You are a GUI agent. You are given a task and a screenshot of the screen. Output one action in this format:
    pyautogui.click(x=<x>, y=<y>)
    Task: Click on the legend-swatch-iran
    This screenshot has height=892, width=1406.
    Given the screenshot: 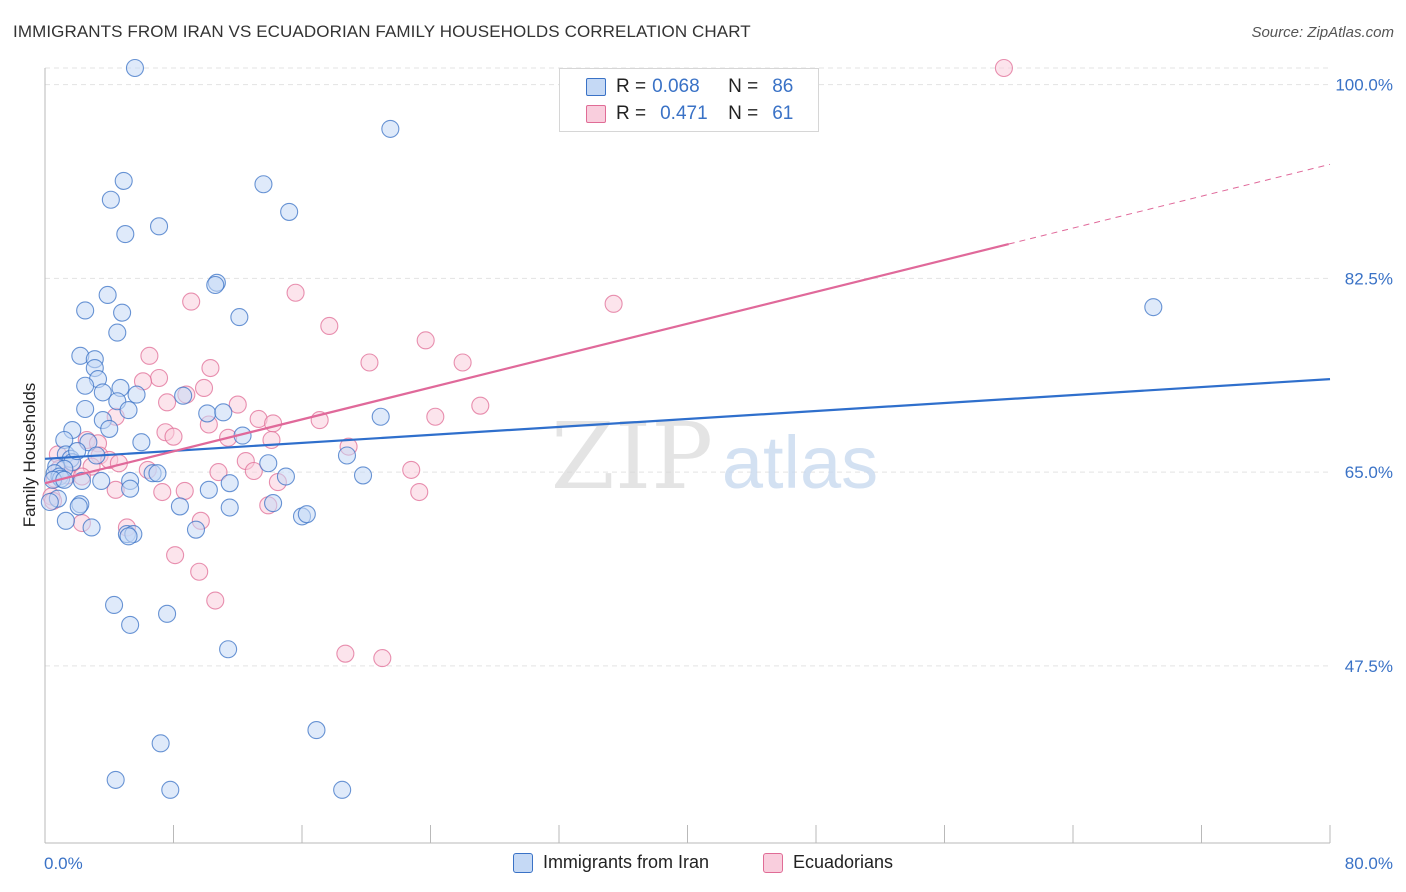 What is the action you would take?
    pyautogui.click(x=522, y=862)
    